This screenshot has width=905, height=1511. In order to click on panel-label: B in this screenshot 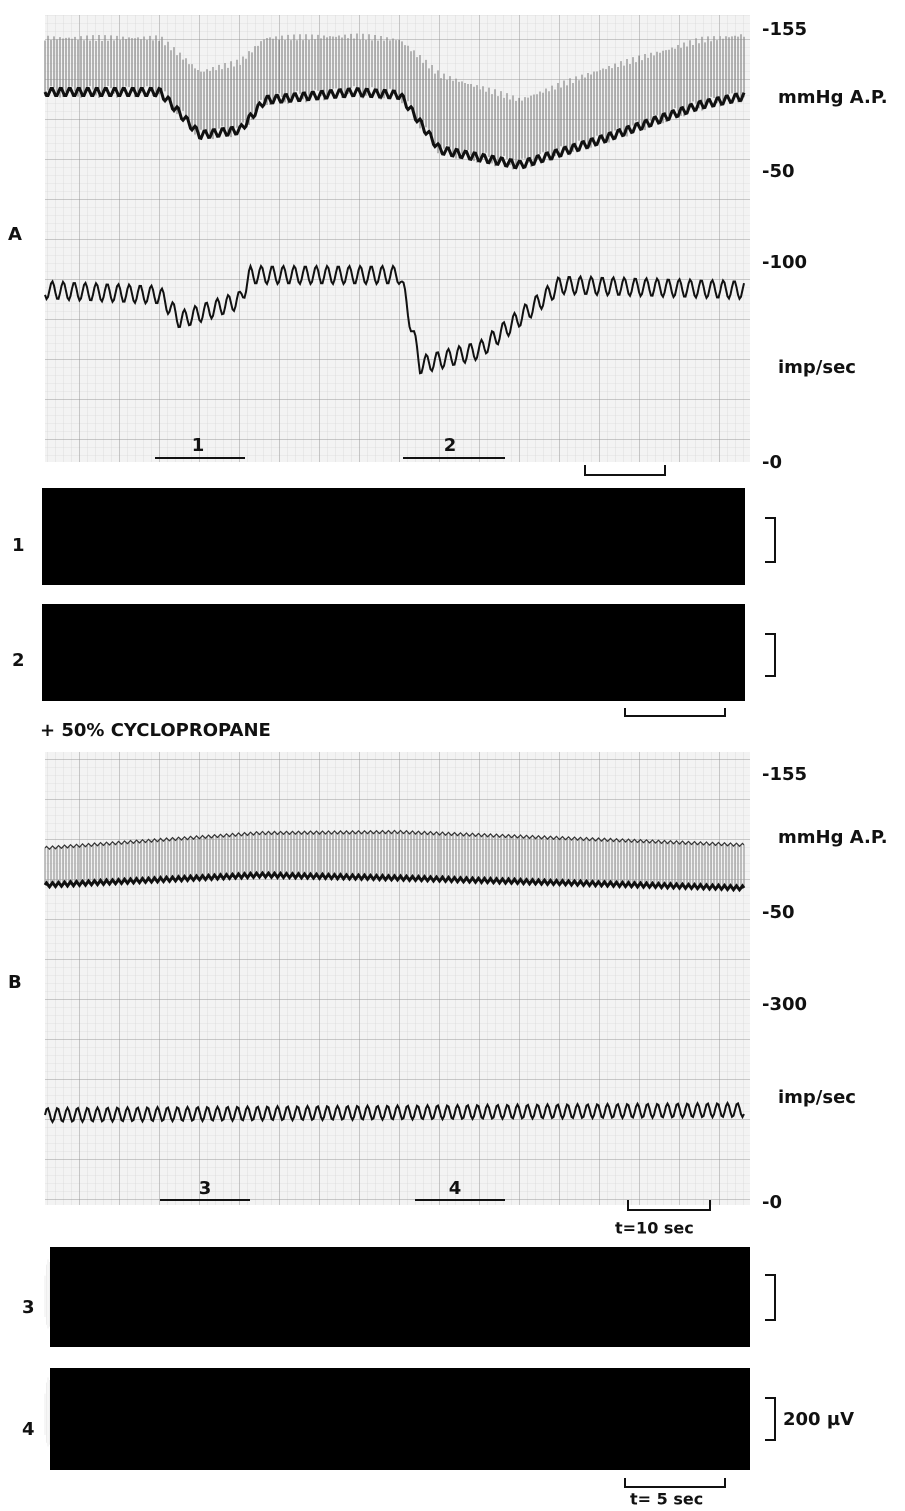, I will do `click(15, 982)`.